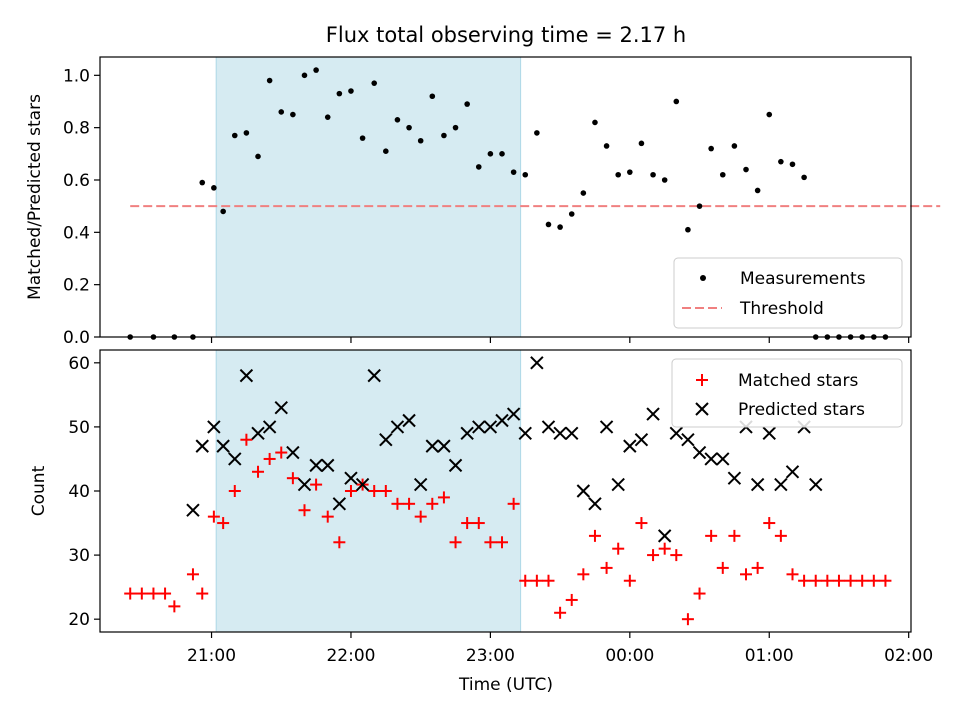 The width and height of the screenshot is (960, 720). Describe the element at coordinates (76, 181) in the screenshot. I see `top-y-tick-label: 0.6` at that location.